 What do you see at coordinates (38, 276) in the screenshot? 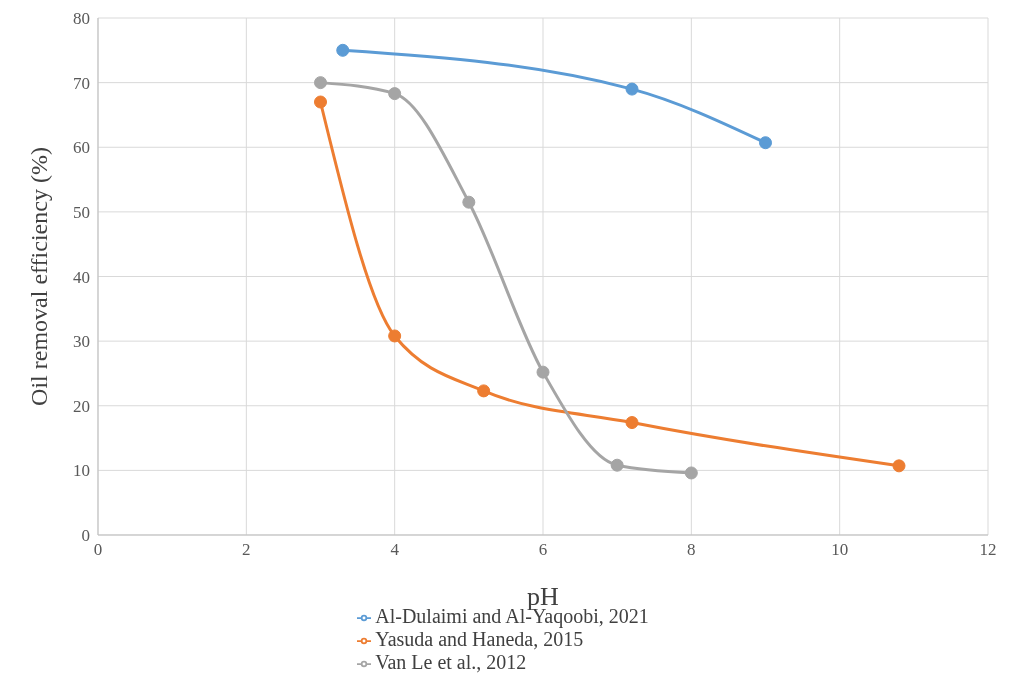
I see `y-axis-title: Oil removal efficiency (%)` at bounding box center [38, 276].